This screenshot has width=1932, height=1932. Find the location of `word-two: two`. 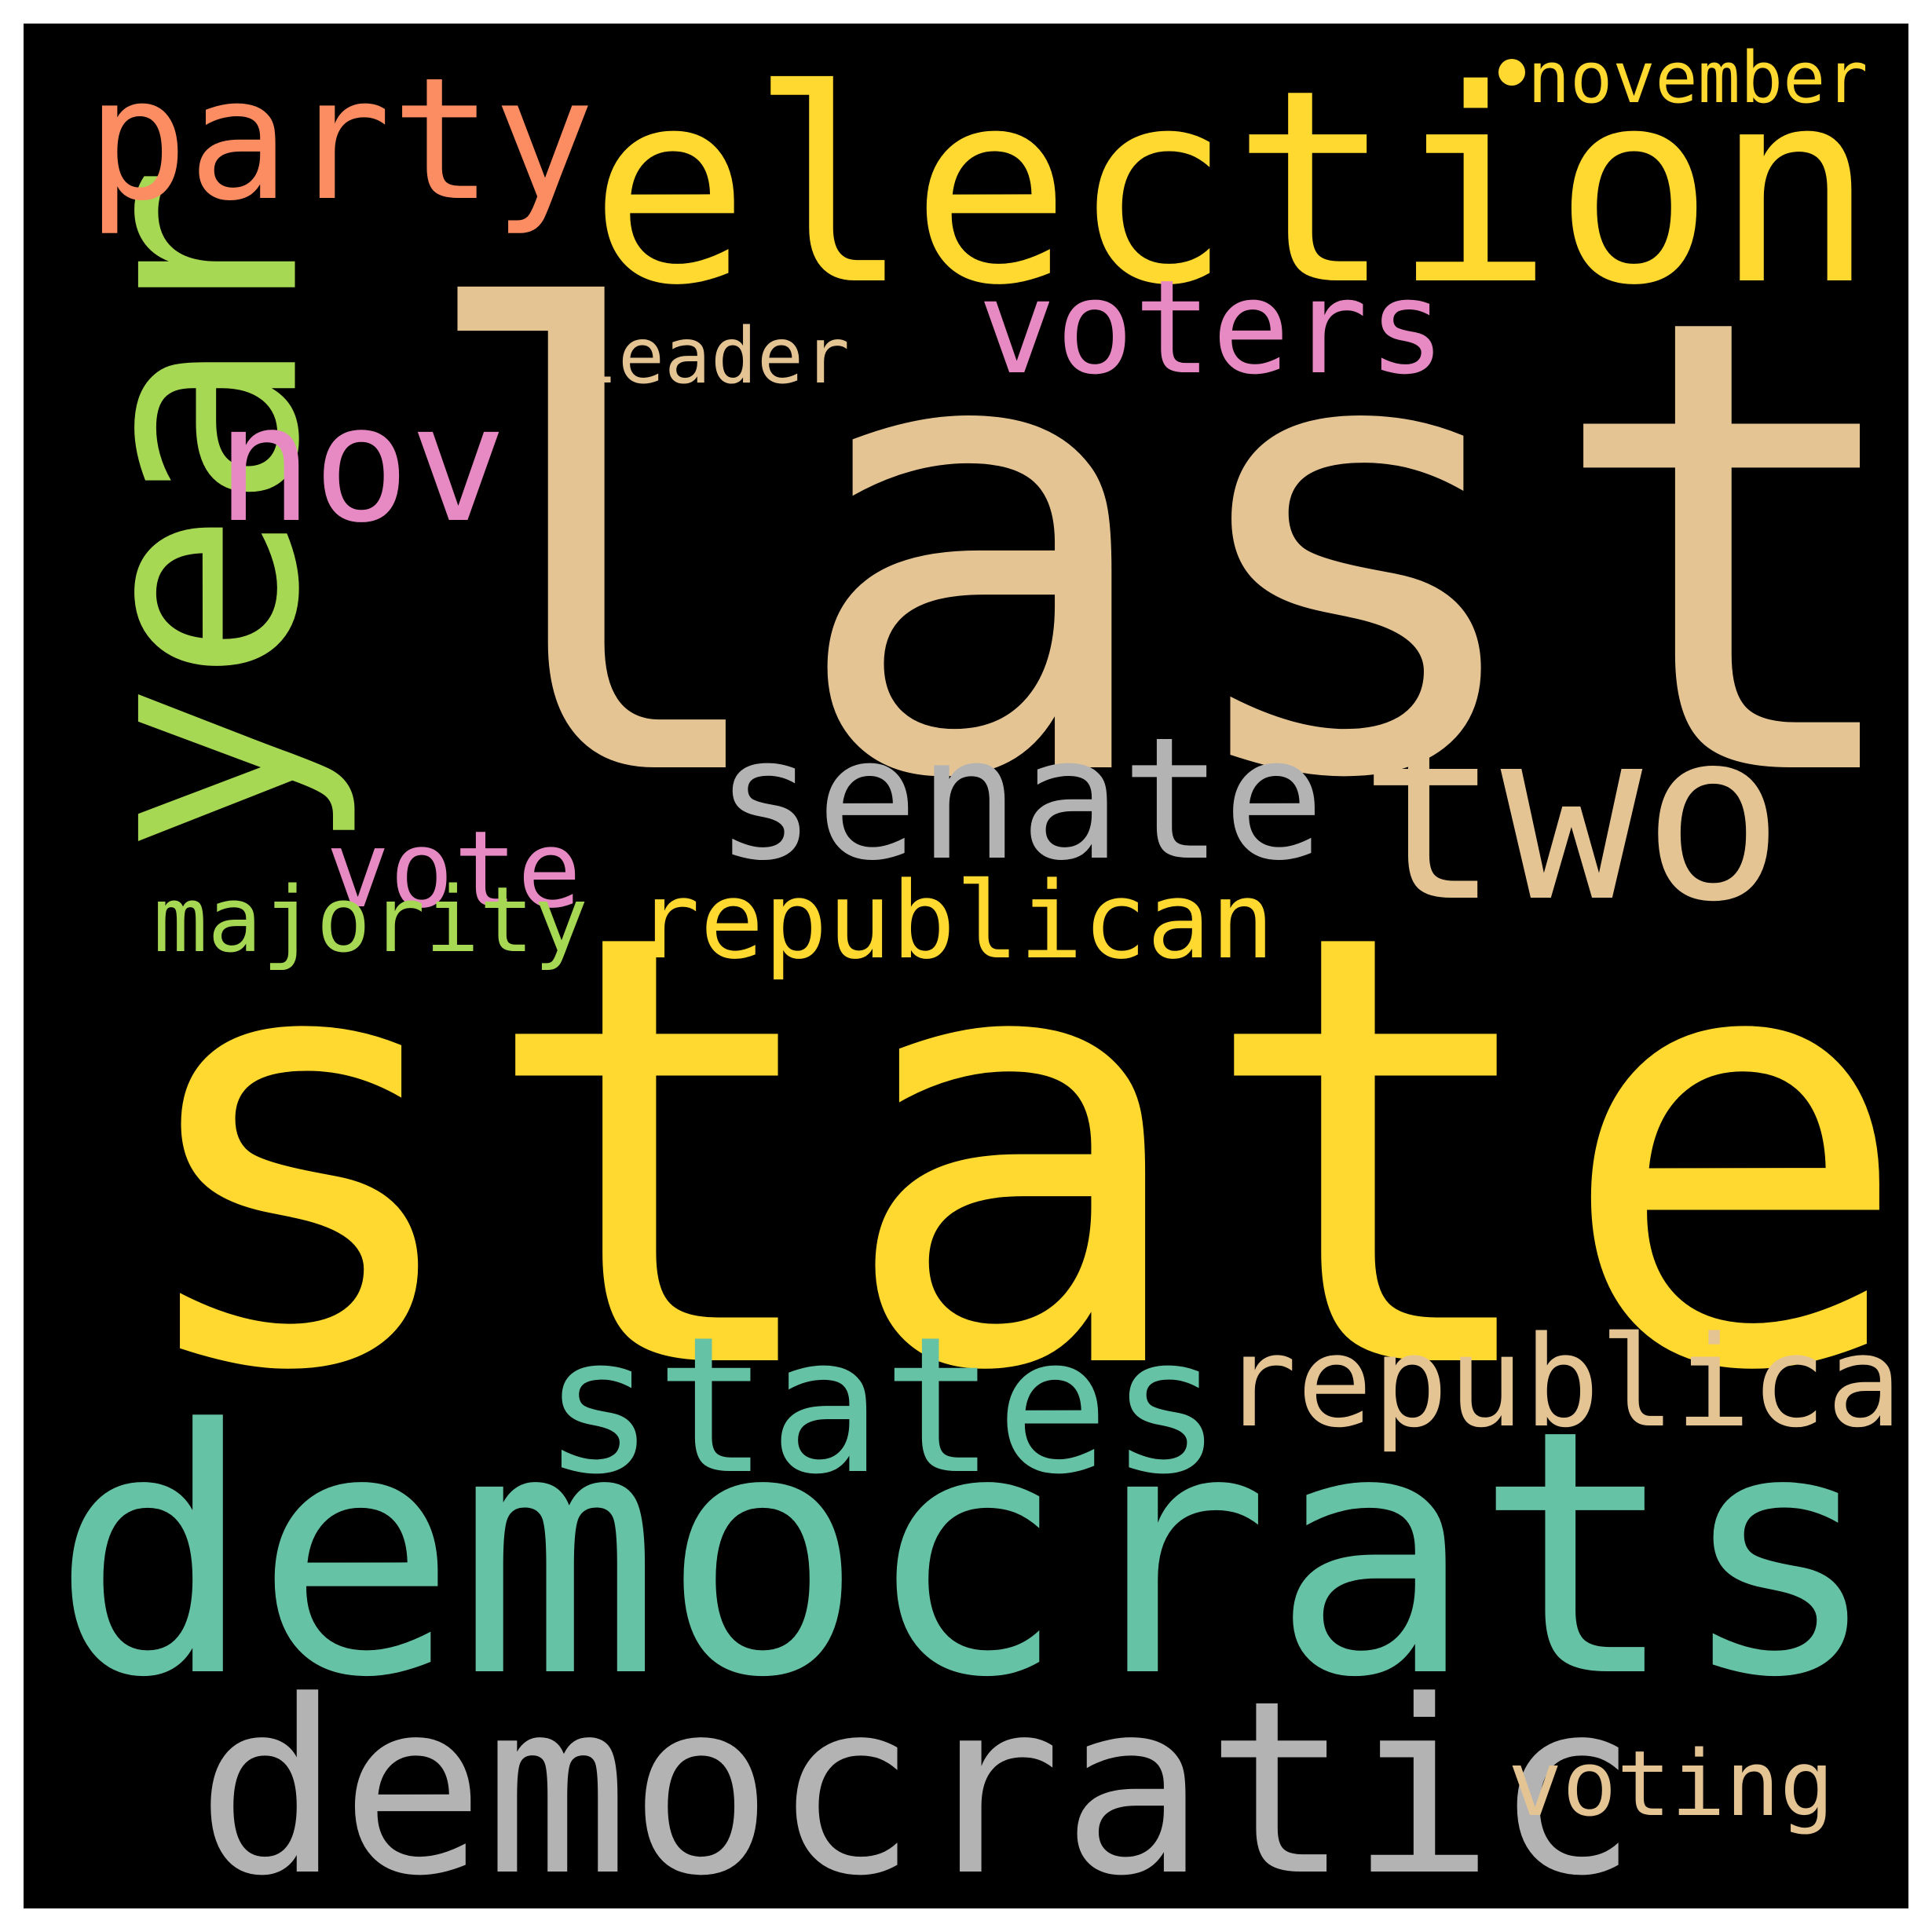

word-two: two is located at coordinates (1571, 816).